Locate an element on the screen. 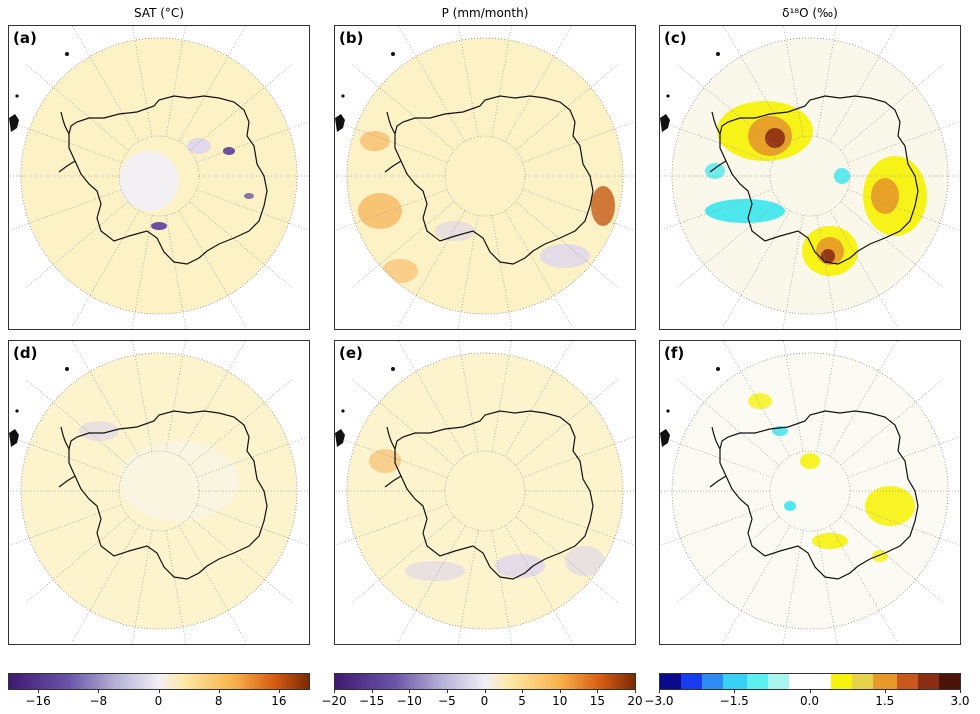  column-title-precip: P (mm/month) is located at coordinates (485, 13).